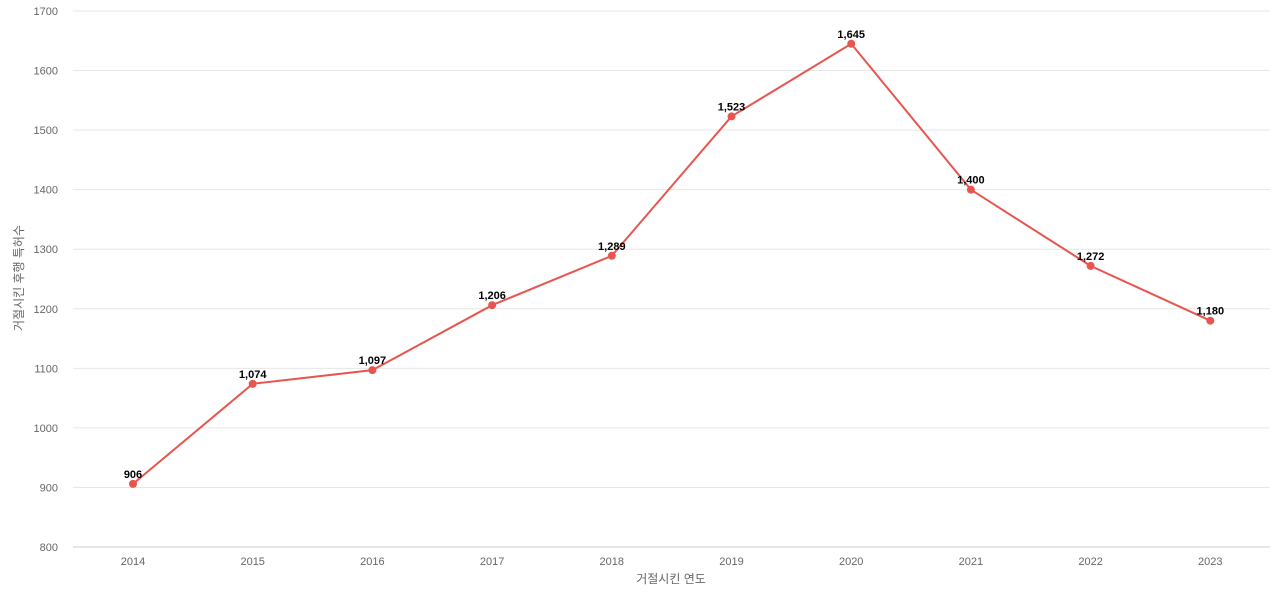  Describe the element at coordinates (971, 181) in the screenshot. I see `data-label: 1,400` at that location.